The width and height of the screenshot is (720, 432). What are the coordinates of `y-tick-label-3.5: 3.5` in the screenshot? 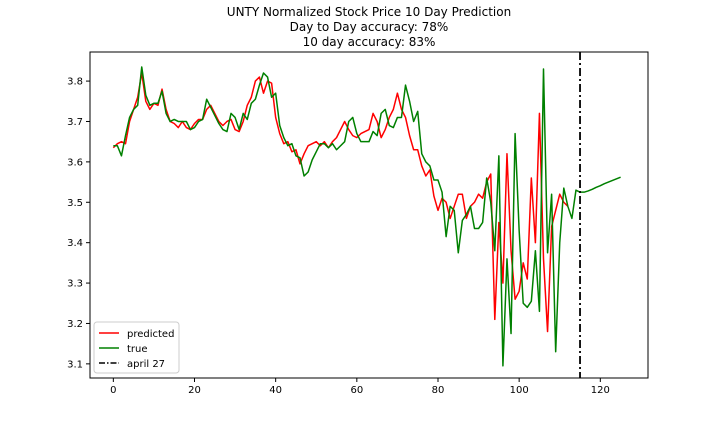 It's located at (75, 203).